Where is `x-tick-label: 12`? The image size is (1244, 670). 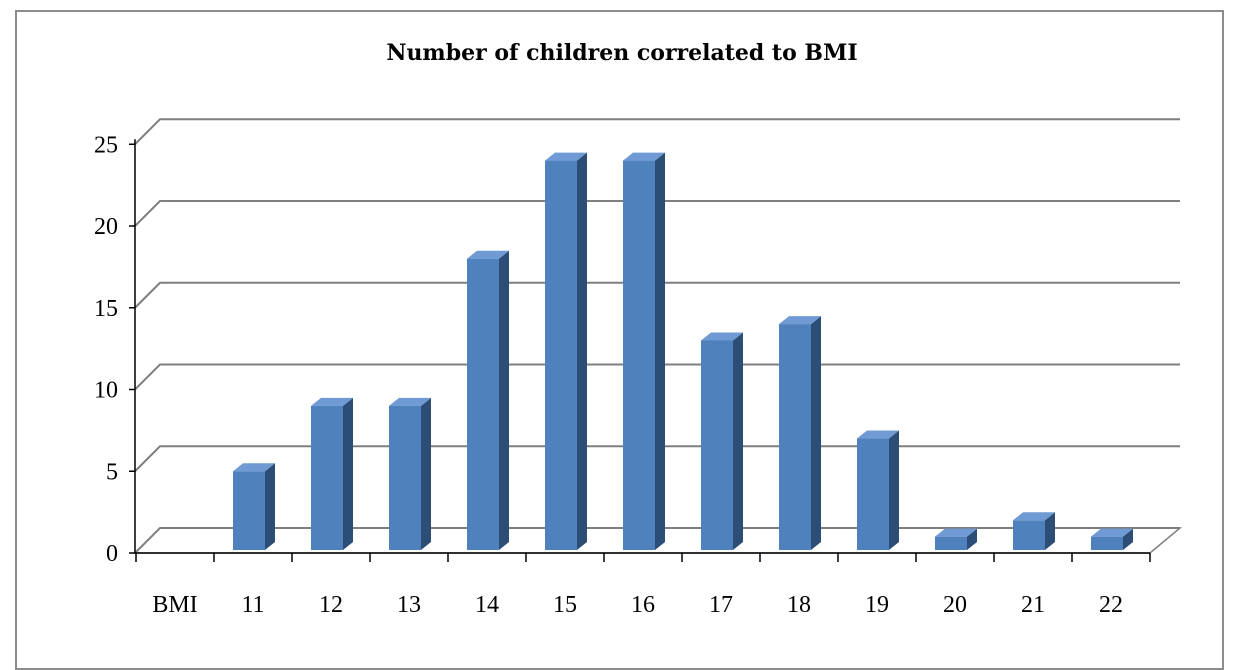
x-tick-label: 12 is located at coordinates (331, 605).